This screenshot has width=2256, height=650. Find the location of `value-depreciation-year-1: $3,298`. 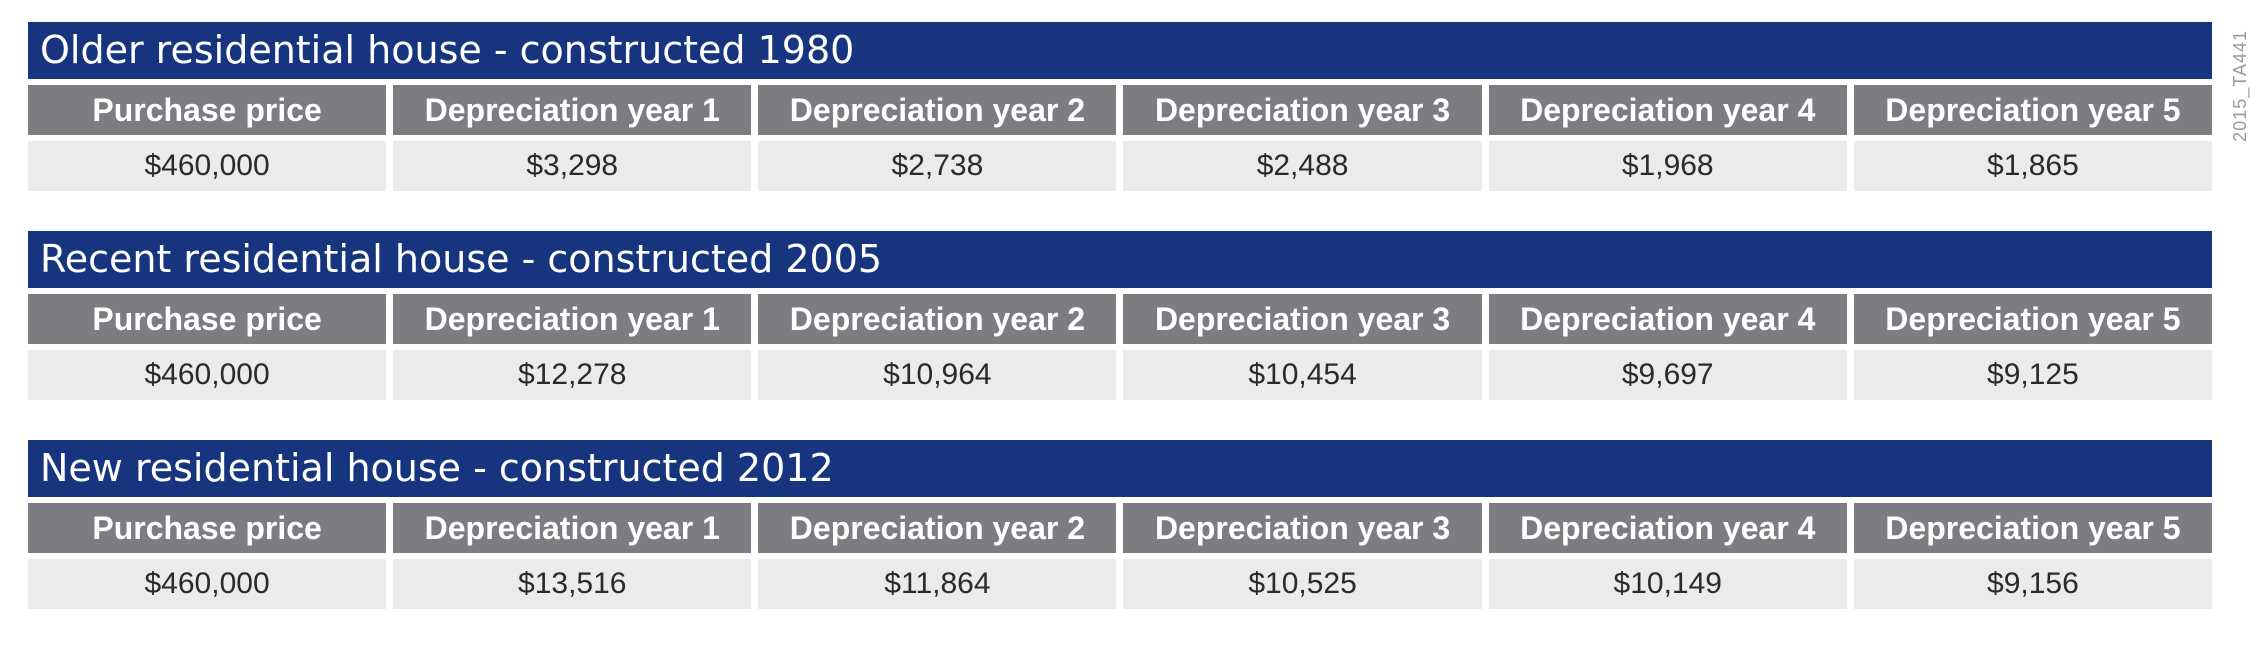

value-depreciation-year-1: $3,298 is located at coordinates (572, 166).